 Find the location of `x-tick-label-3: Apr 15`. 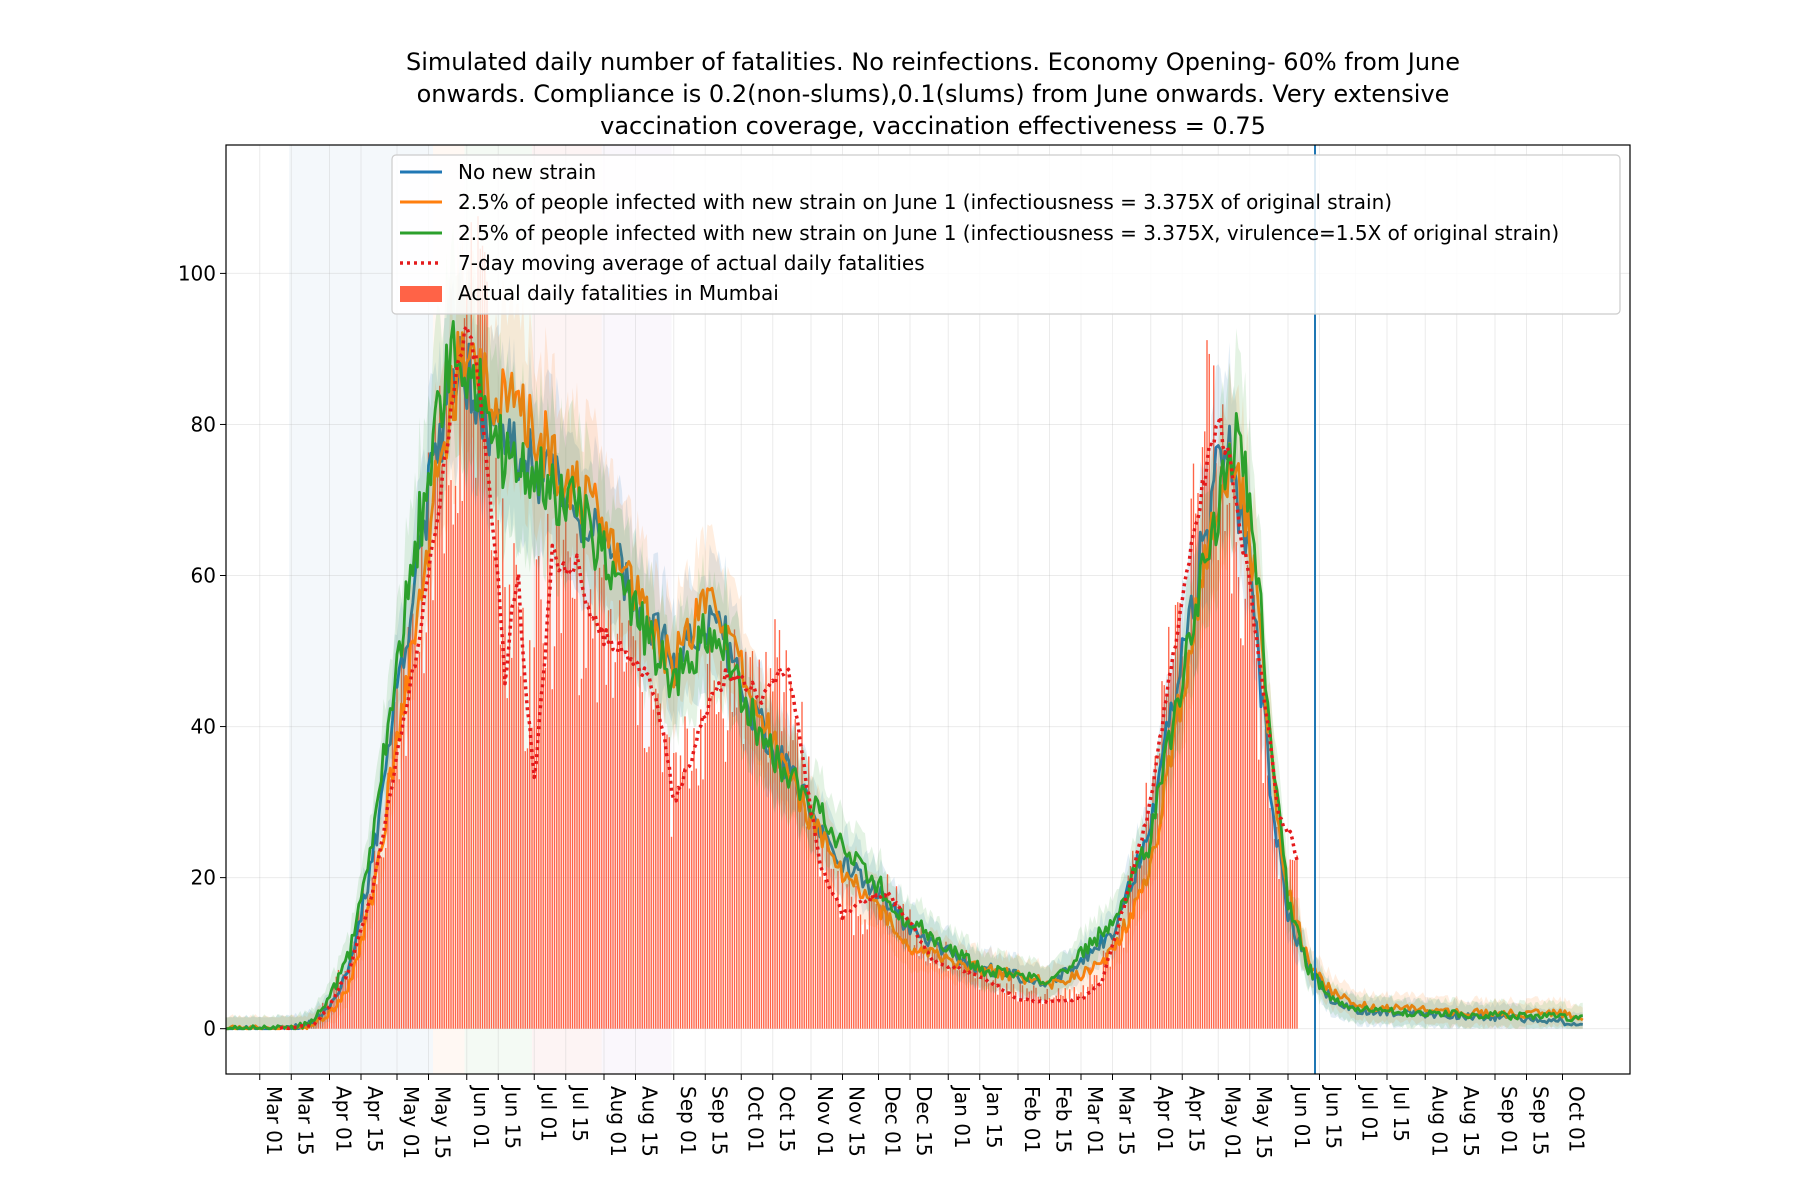

x-tick-label-3: Apr 15 is located at coordinates (375, 1119).